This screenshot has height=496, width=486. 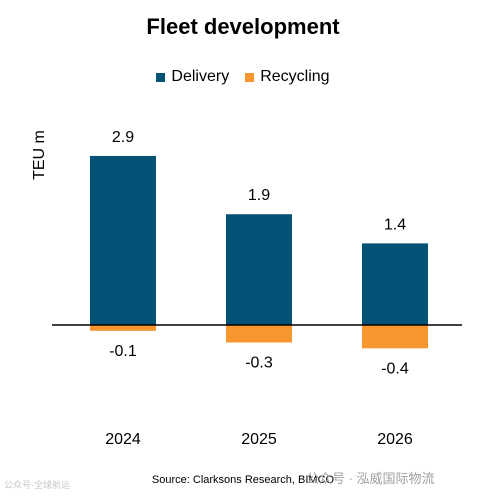 What do you see at coordinates (123, 328) in the screenshot?
I see `bar-recycling-2024` at bounding box center [123, 328].